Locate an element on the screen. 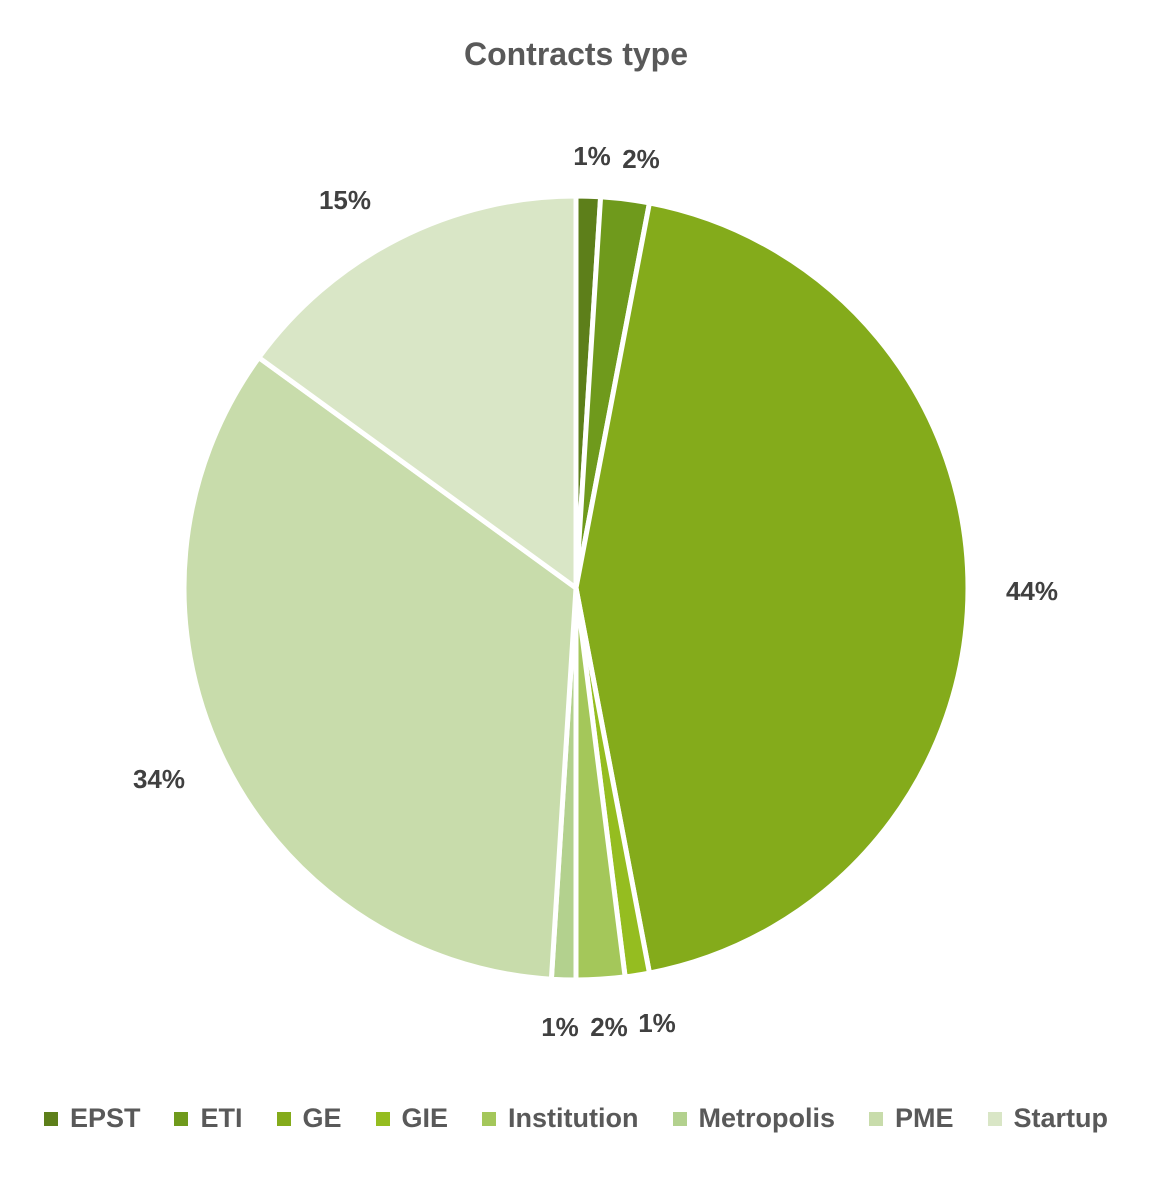 The height and width of the screenshot is (1181, 1152). legend-item-startup: Startup is located at coordinates (1048, 1118).